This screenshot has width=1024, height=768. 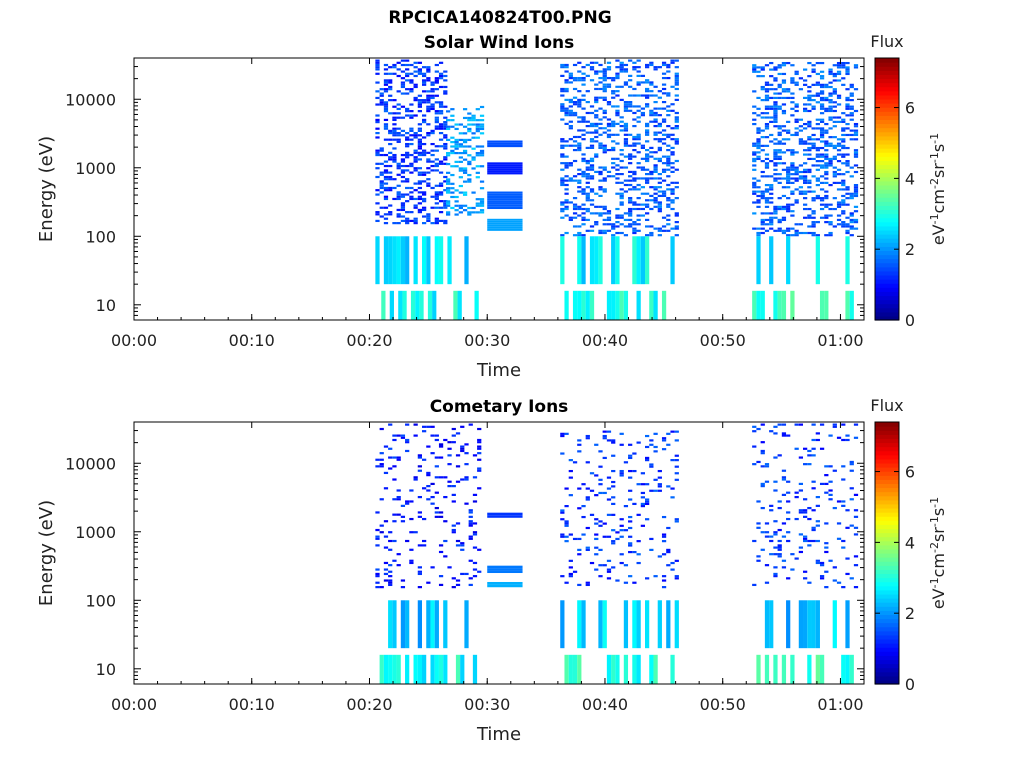 I want to click on colorbar-tick-label: 4, so click(x=910, y=178).